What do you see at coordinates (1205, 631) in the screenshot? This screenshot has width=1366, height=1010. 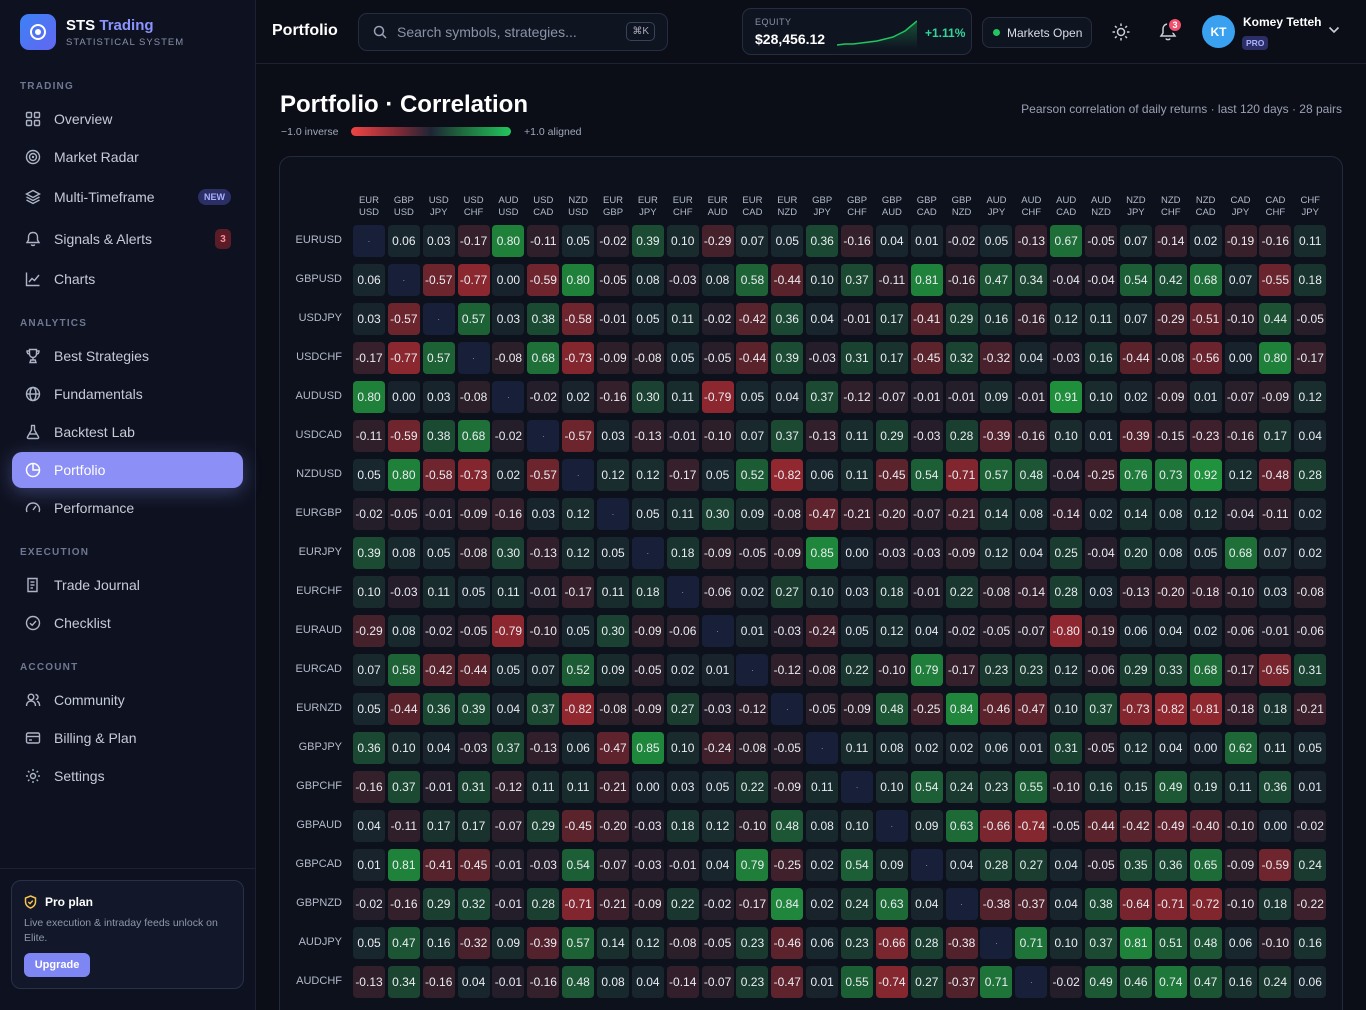 I see `matrix-cell: 0.02` at bounding box center [1205, 631].